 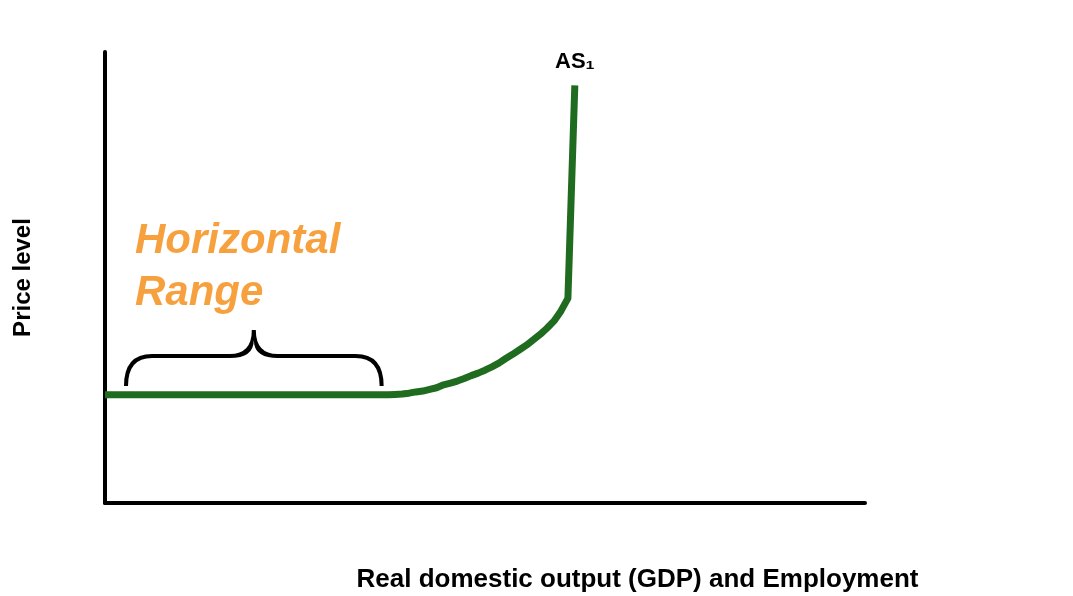 What do you see at coordinates (574, 60) in the screenshot?
I see `series-label: AS₁` at bounding box center [574, 60].